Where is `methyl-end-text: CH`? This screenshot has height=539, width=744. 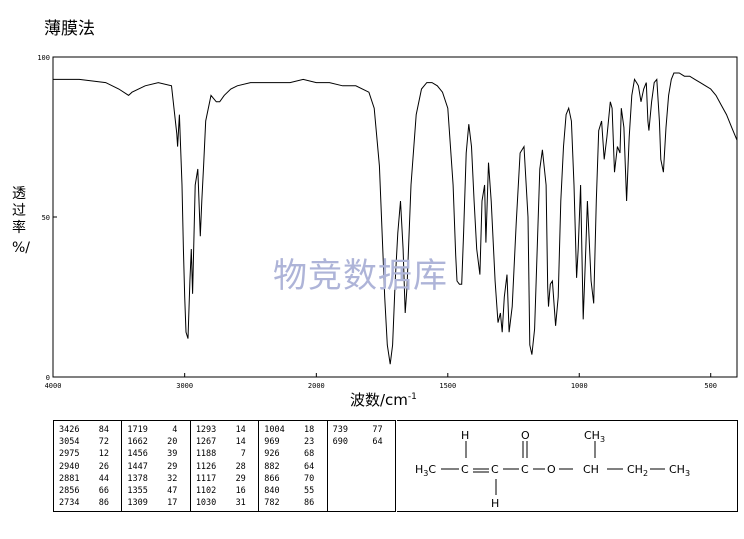 methyl-end-text: CH is located at coordinates (677, 469).